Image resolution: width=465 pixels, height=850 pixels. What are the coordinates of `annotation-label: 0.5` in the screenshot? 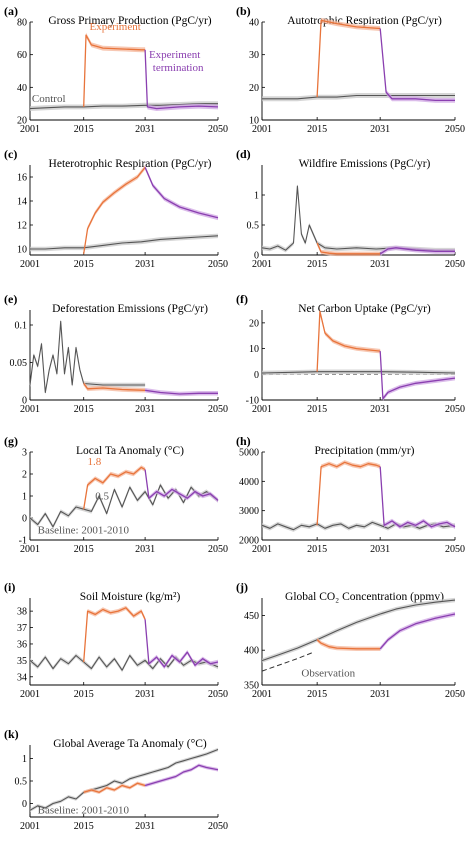 It's located at (102, 496).